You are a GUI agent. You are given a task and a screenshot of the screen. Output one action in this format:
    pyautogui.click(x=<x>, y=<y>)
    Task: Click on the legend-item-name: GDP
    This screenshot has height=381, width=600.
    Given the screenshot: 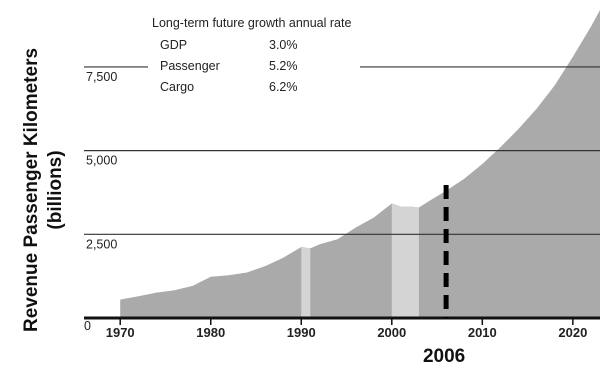 What is the action you would take?
    pyautogui.click(x=173, y=45)
    